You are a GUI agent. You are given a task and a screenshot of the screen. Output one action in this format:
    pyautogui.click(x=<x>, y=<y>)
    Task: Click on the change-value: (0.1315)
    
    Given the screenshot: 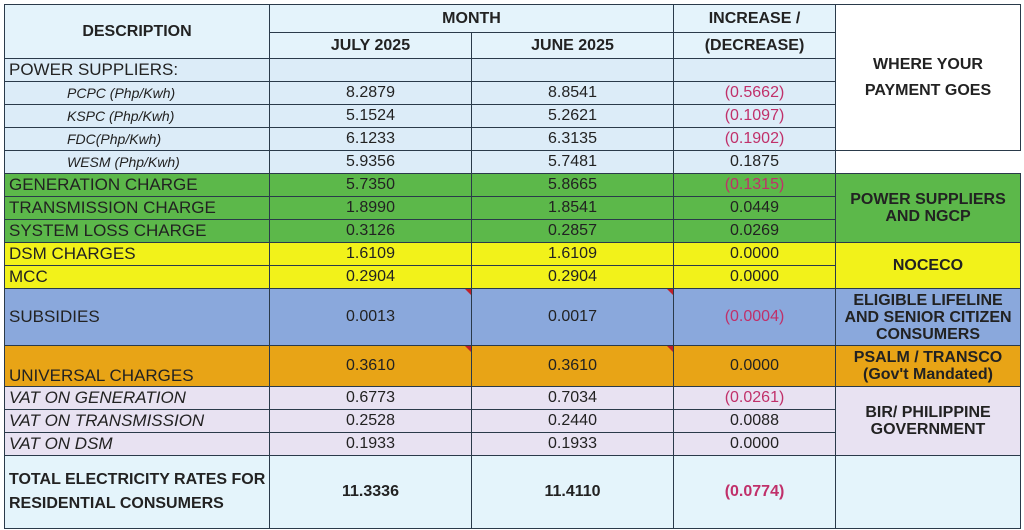 What is the action you would take?
    pyautogui.click(x=754, y=185)
    